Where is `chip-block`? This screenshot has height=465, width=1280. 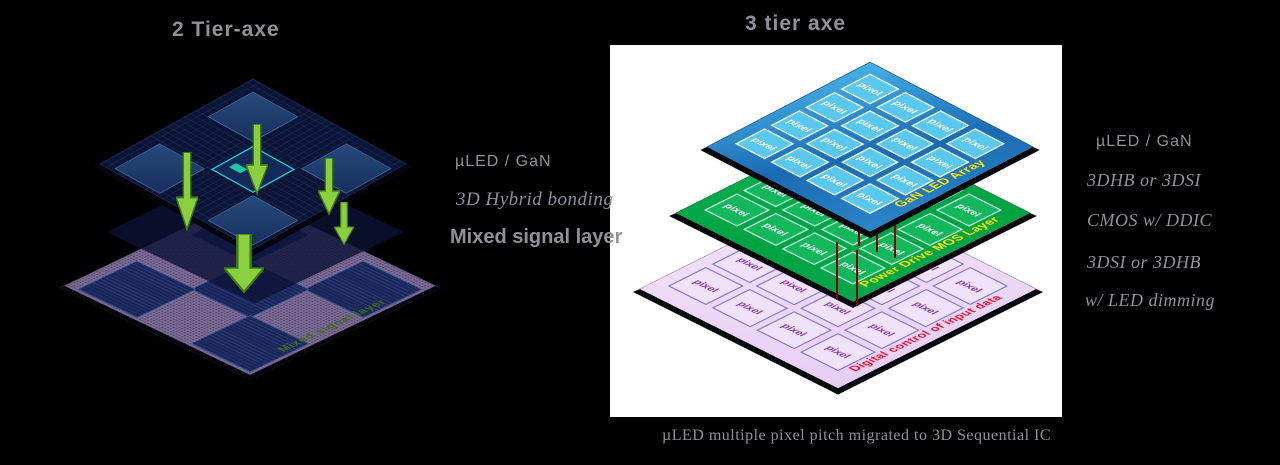
chip-block is located at coordinates (346, 168).